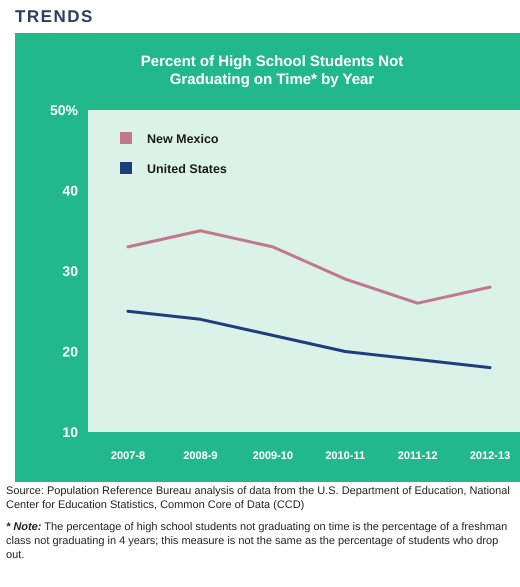 The image size is (520, 587). I want to click on source-note: Source: Population Reference Bureau analysis of data from the U.S. Department of Education, National Center for Education Statistics, Common Core of Data (CCD), so click(258, 498).